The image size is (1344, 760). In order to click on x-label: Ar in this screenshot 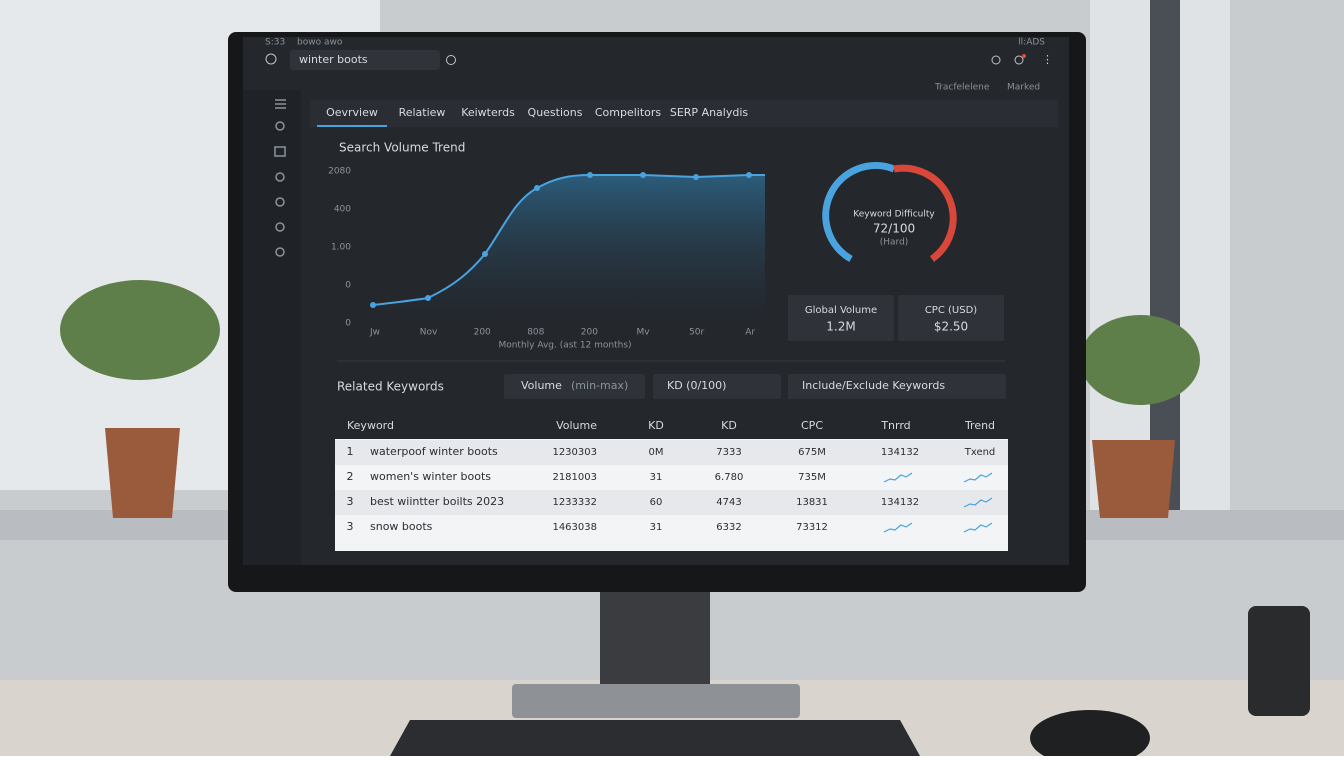, I will do `click(750, 333)`.